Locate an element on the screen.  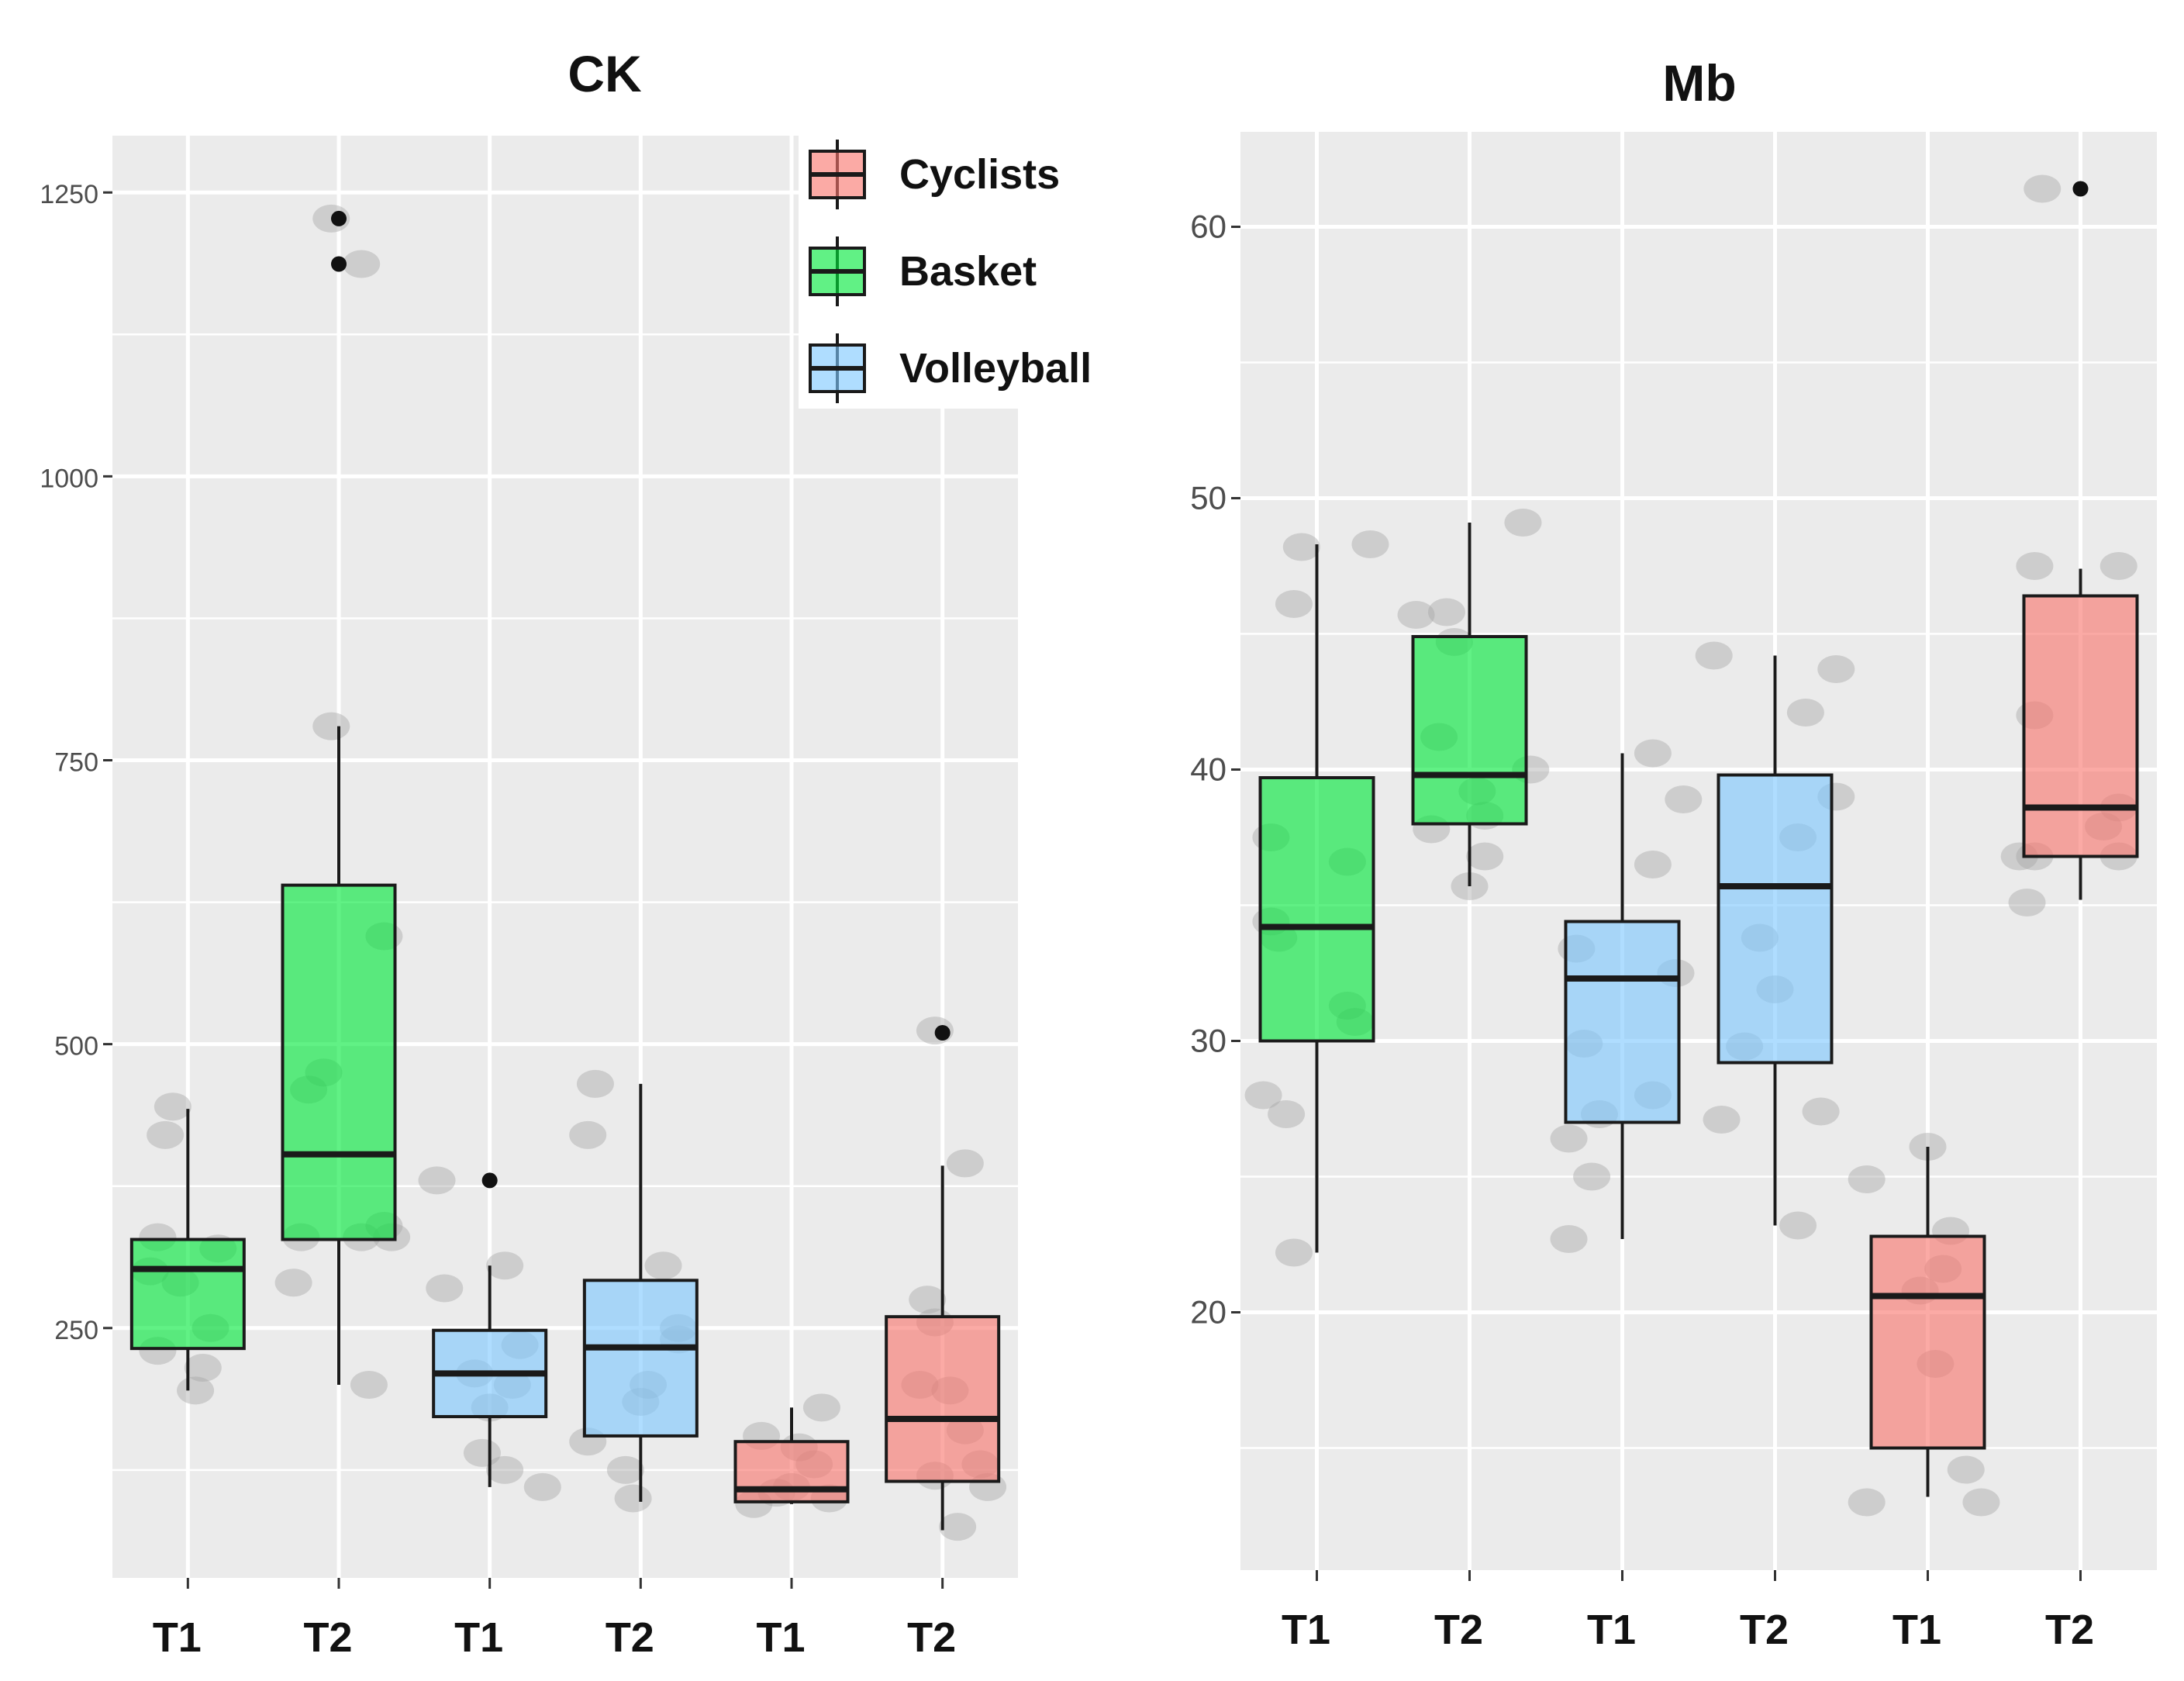
legend-item-basket: Basket is located at coordinates (923, 271).